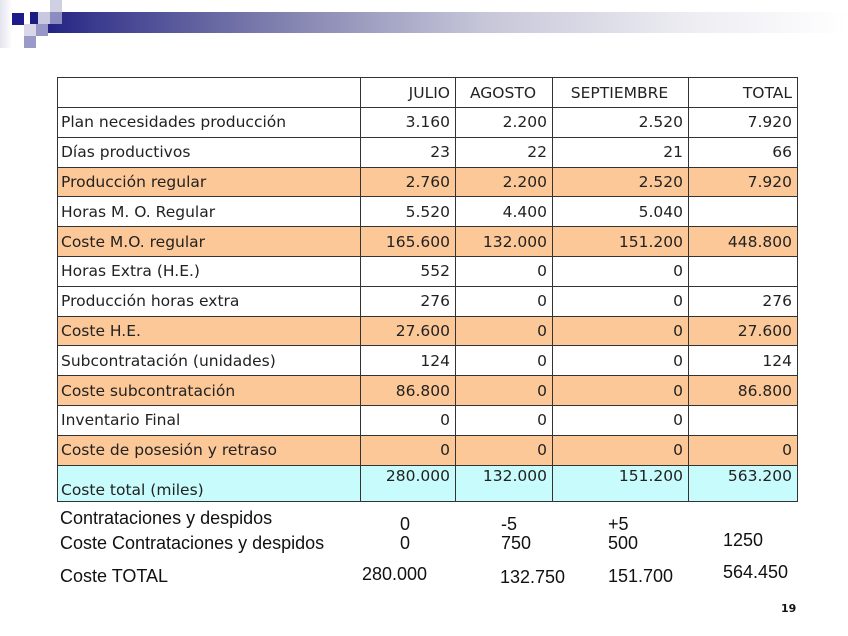 The width and height of the screenshot is (848, 636). What do you see at coordinates (789, 608) in the screenshot?
I see `page-number: 19` at bounding box center [789, 608].